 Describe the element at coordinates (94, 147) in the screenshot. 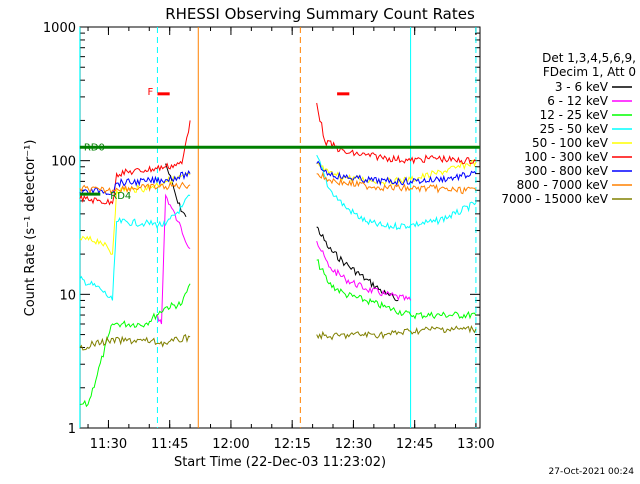

I see `flag-label: RD0` at that location.